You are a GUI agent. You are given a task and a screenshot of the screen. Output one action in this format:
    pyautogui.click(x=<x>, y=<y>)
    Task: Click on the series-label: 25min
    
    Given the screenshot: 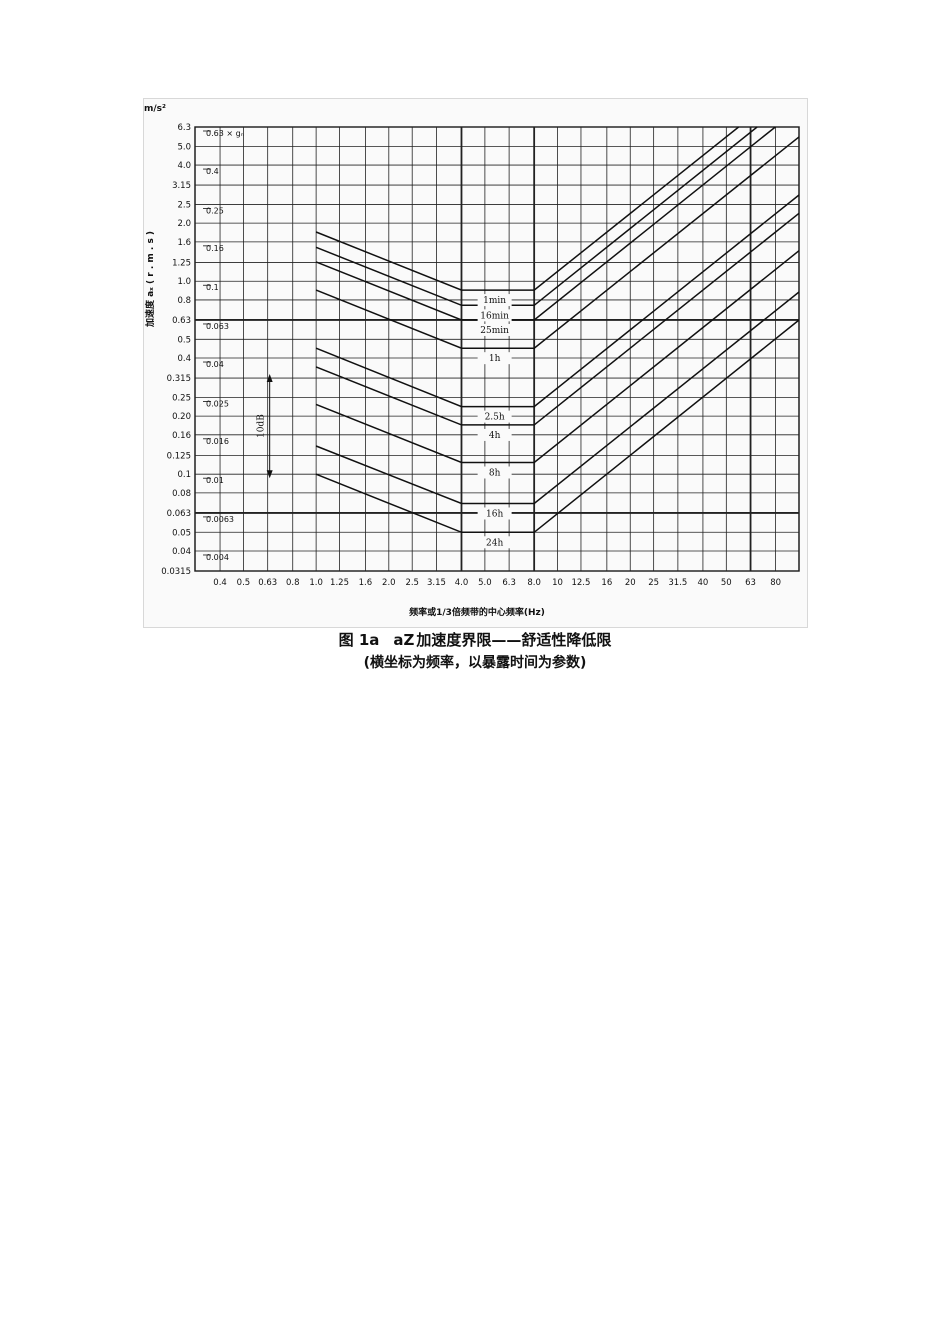 What is the action you would take?
    pyautogui.click(x=494, y=331)
    